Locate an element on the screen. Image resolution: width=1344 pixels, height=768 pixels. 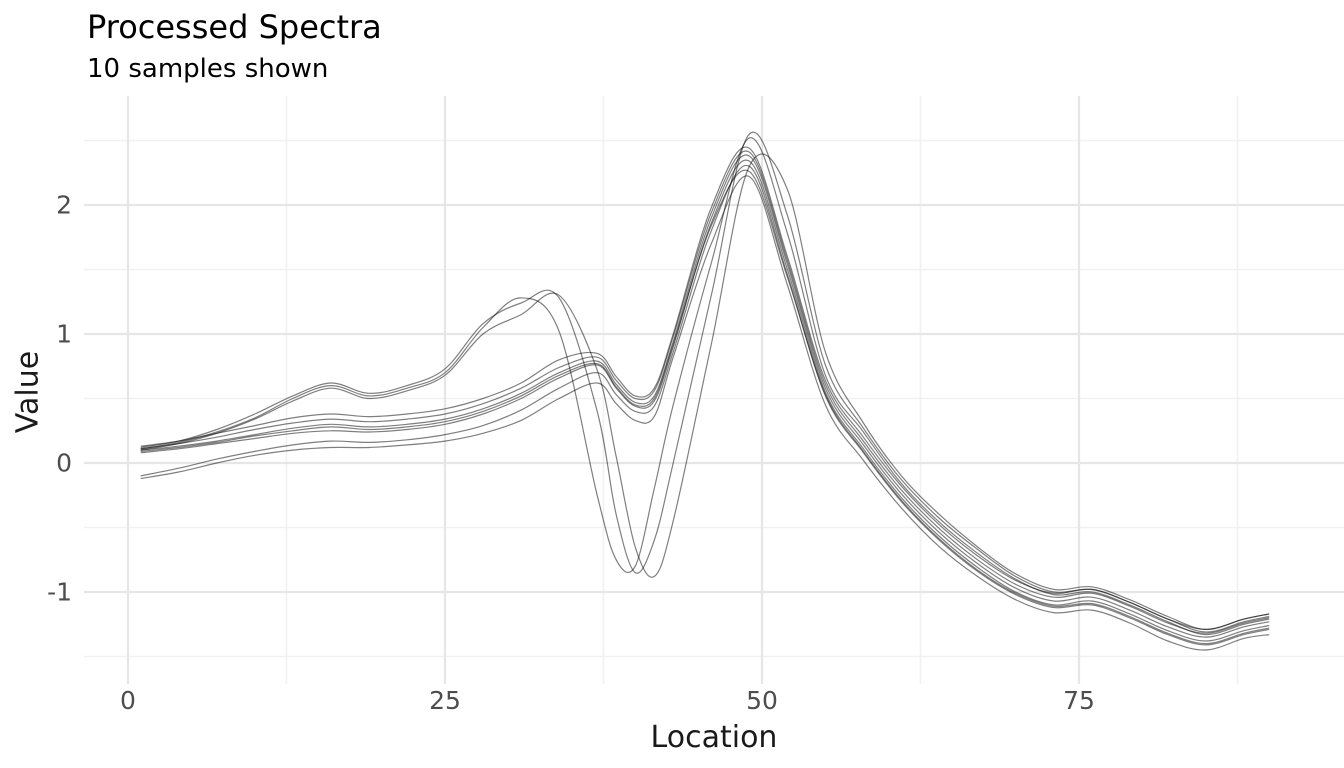
x-tick-label: 25 is located at coordinates (445, 700).